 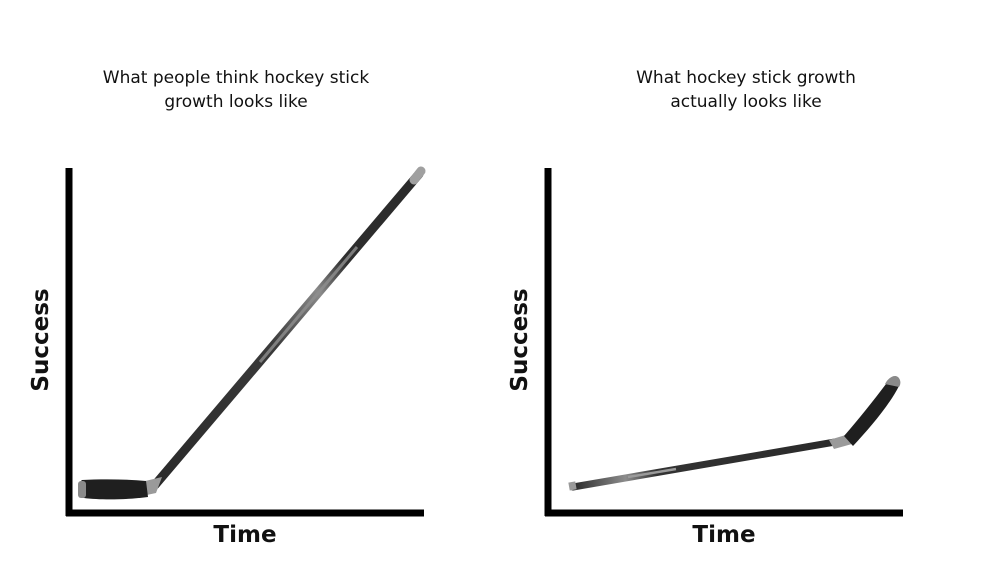 I want to click on panel-title-right-line1: What hockey stick growth, so click(x=746, y=78).